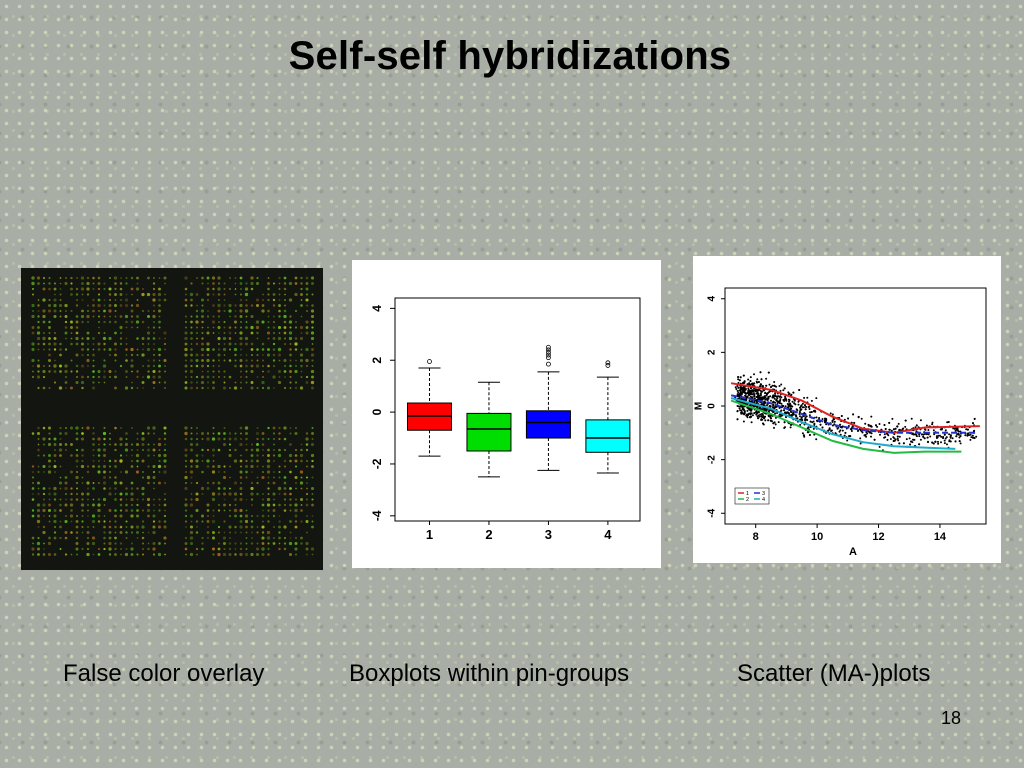 Image resolution: width=1024 pixels, height=768 pixels. I want to click on box-body, so click(548, 424).